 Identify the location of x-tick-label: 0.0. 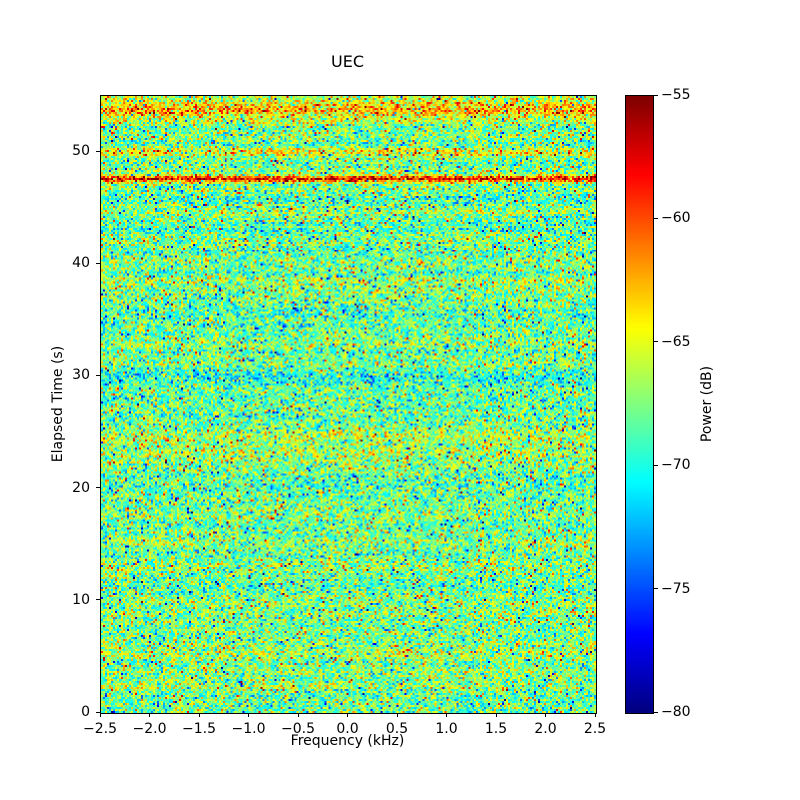
(347, 729).